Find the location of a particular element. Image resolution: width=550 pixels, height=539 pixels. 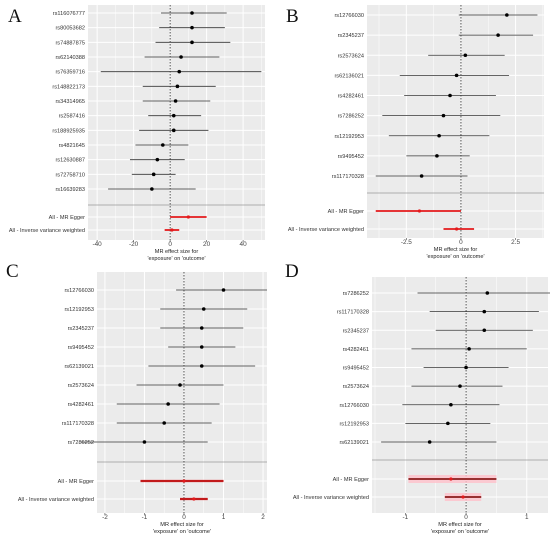

panel-letter: A is located at coordinates (15, 16).